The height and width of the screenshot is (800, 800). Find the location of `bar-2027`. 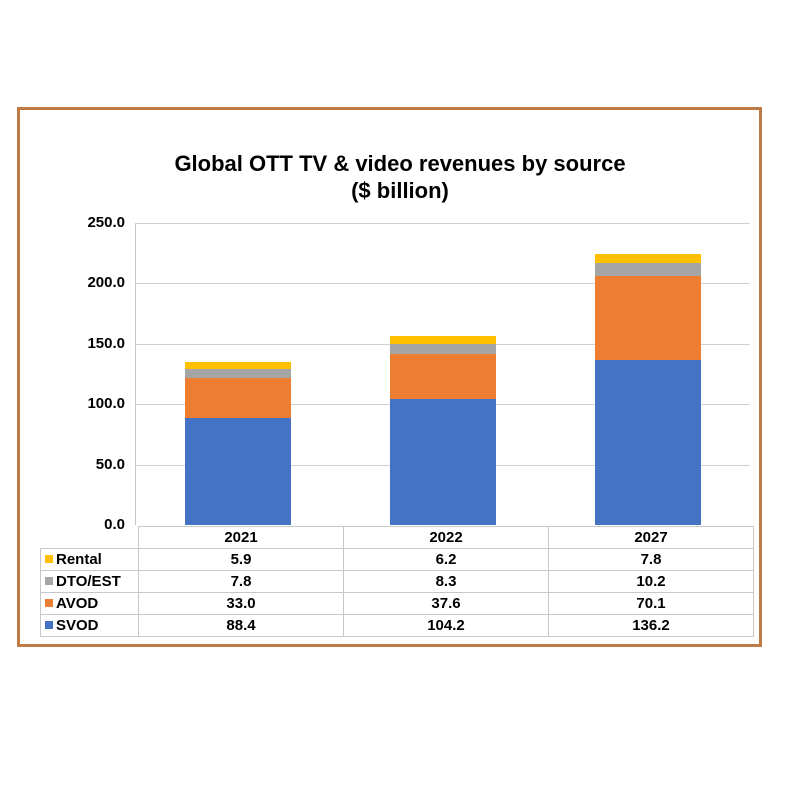

bar-2027 is located at coordinates (647, 389).